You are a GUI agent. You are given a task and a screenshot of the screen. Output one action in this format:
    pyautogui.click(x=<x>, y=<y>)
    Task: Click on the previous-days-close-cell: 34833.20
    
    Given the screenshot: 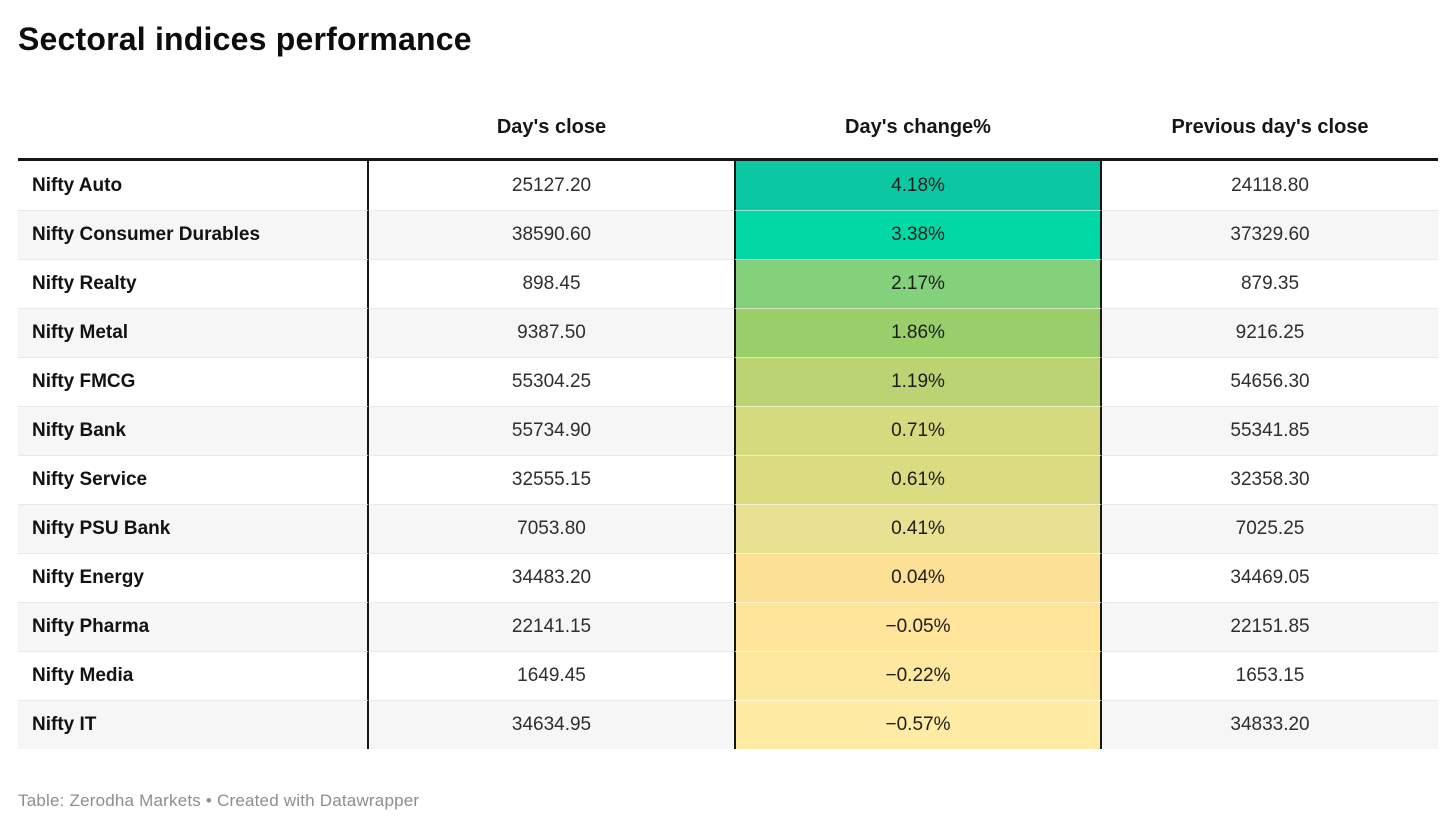 What is the action you would take?
    pyautogui.click(x=1270, y=724)
    